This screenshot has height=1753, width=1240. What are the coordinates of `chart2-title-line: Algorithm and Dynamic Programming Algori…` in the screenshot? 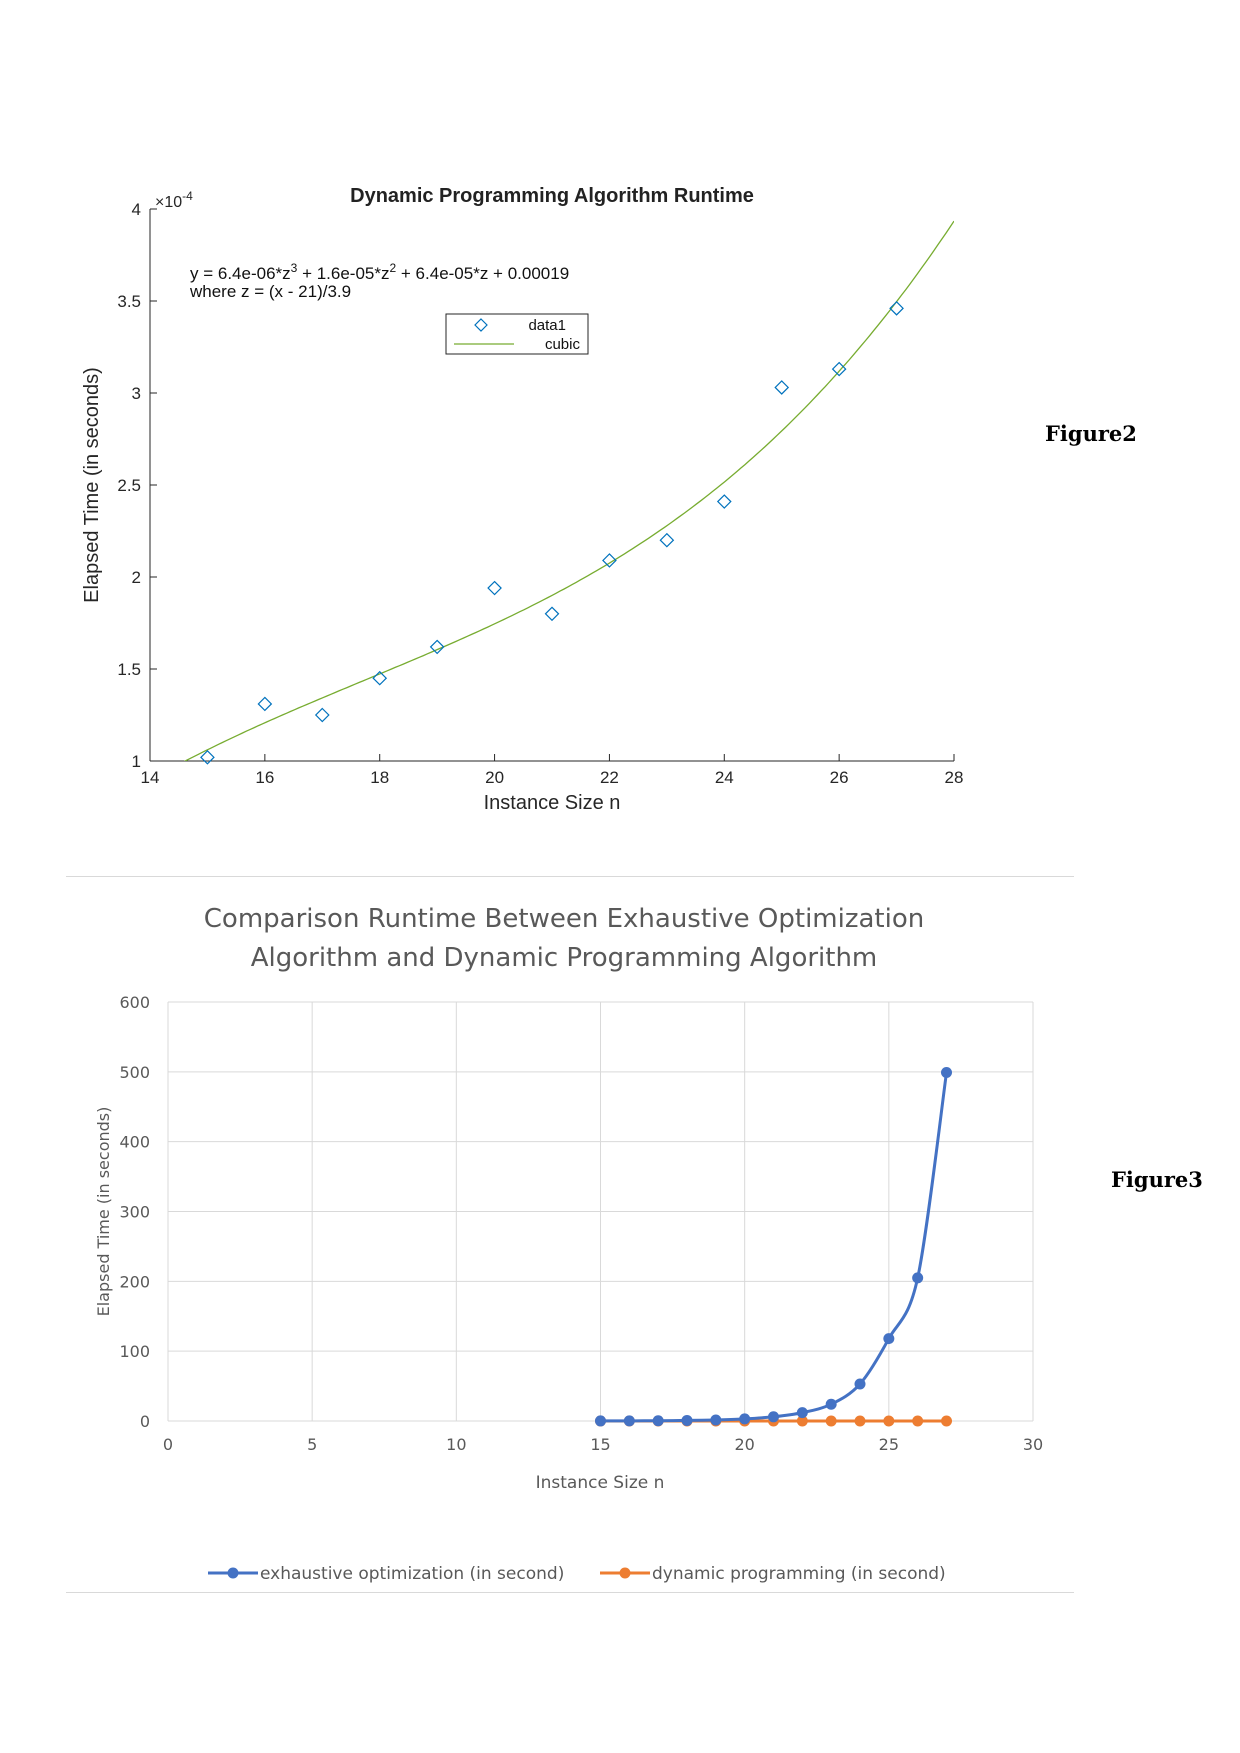 It's located at (564, 958).